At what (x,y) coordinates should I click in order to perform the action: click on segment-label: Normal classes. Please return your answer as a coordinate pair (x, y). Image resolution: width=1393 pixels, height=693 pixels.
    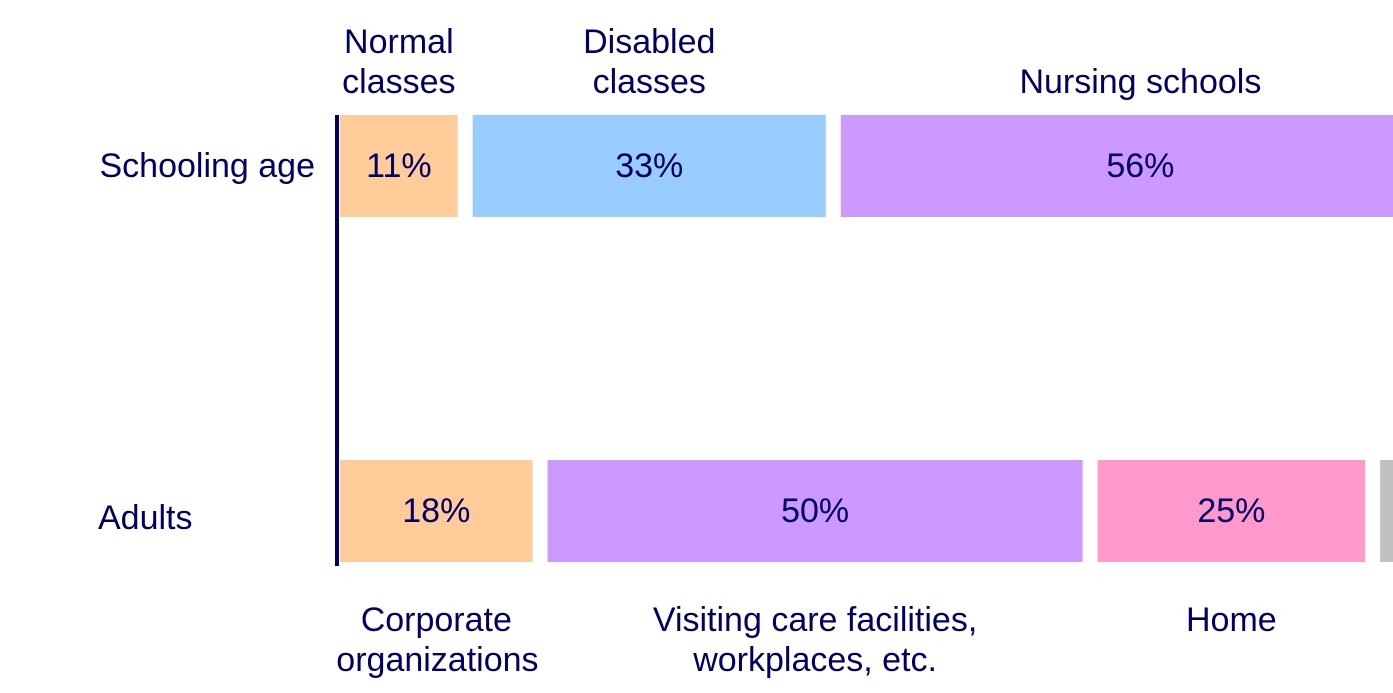
    Looking at the image, I should click on (399, 62).